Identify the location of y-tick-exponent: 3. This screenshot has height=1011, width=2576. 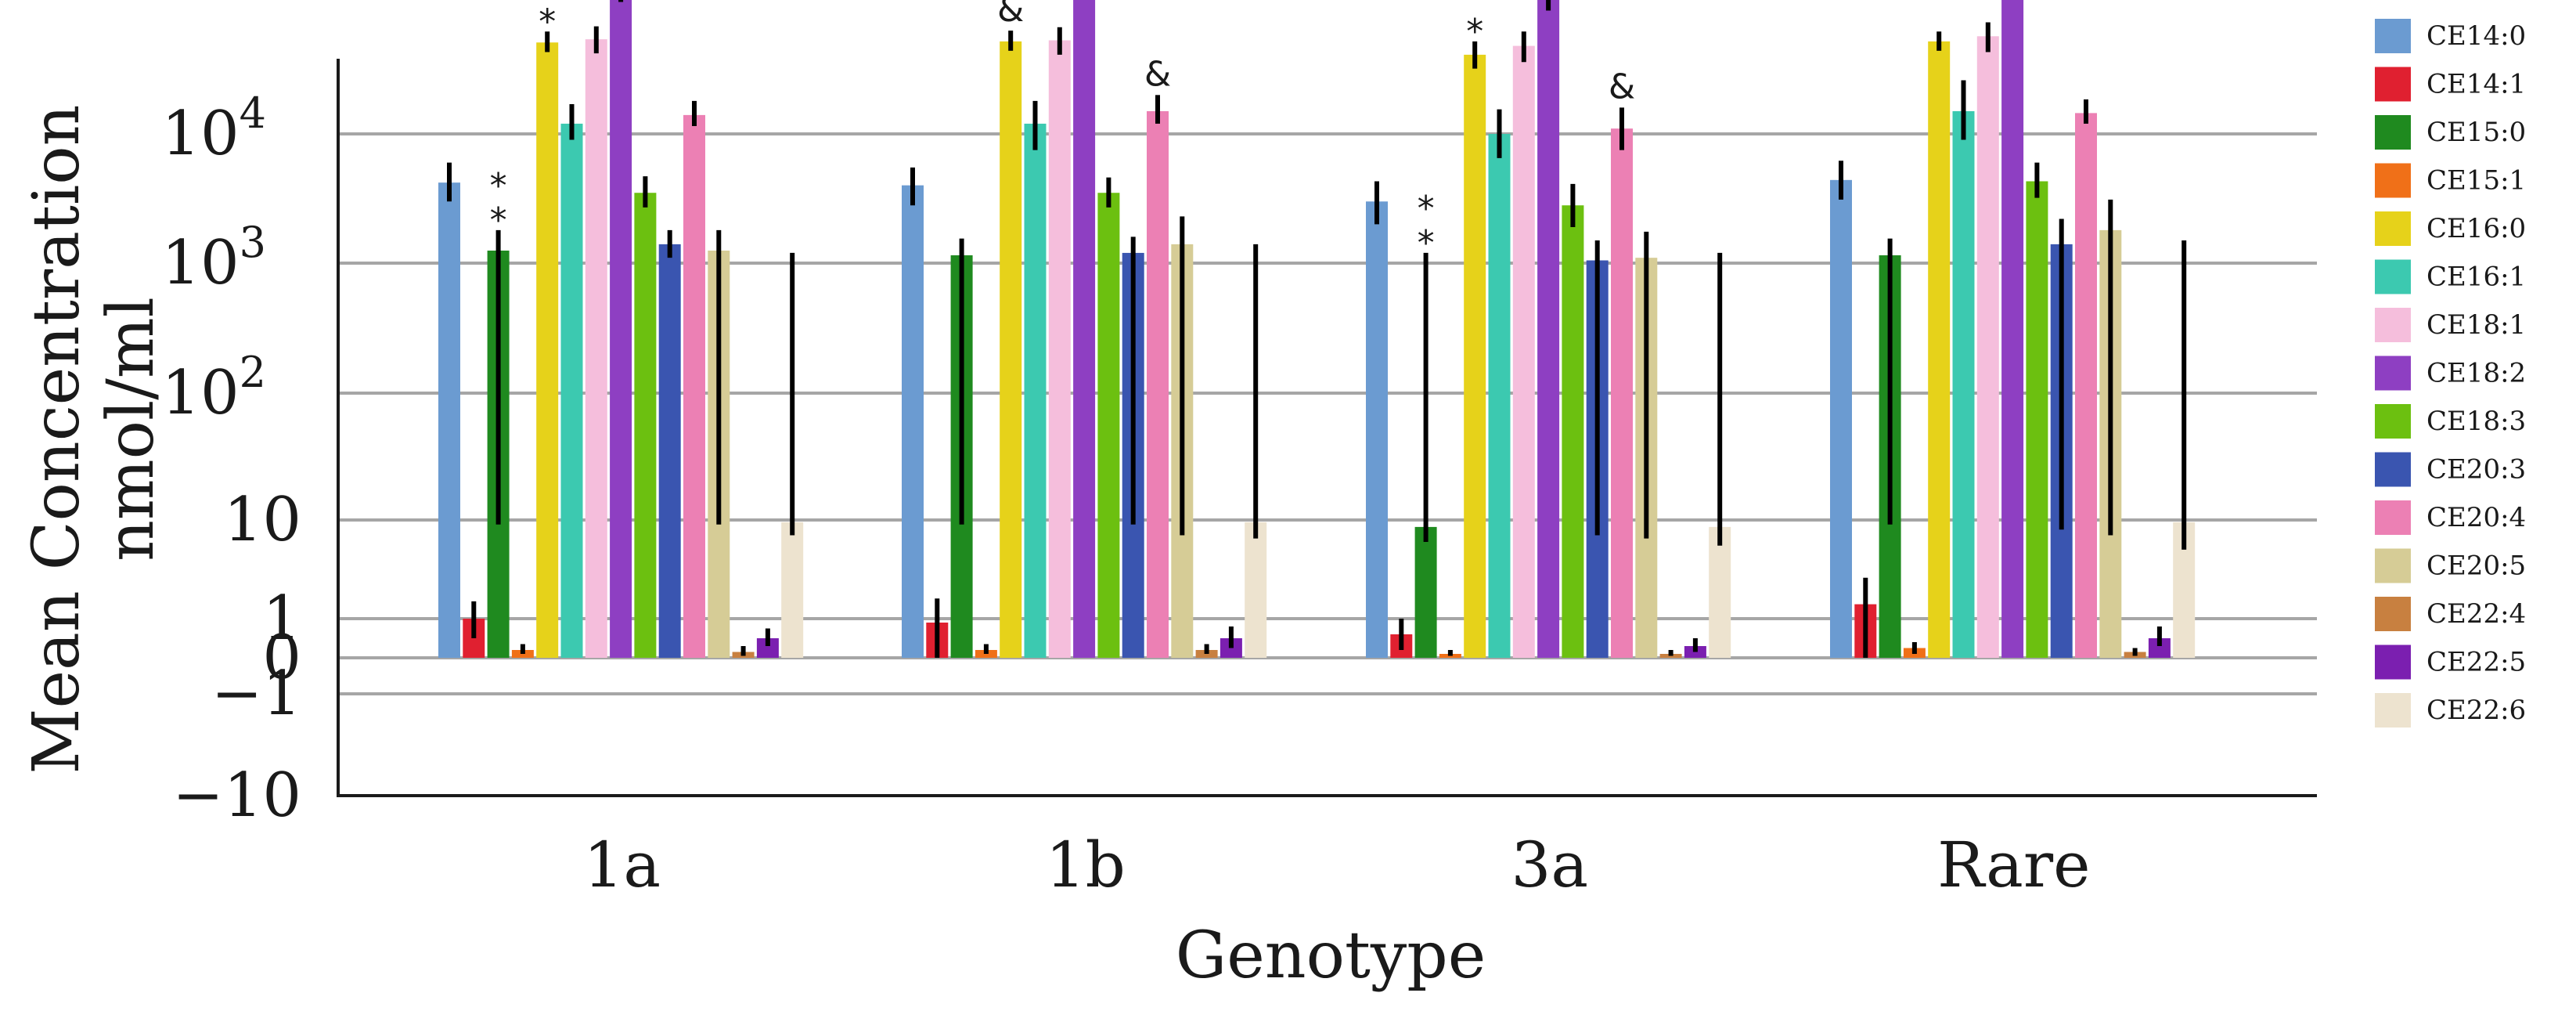
(253, 243).